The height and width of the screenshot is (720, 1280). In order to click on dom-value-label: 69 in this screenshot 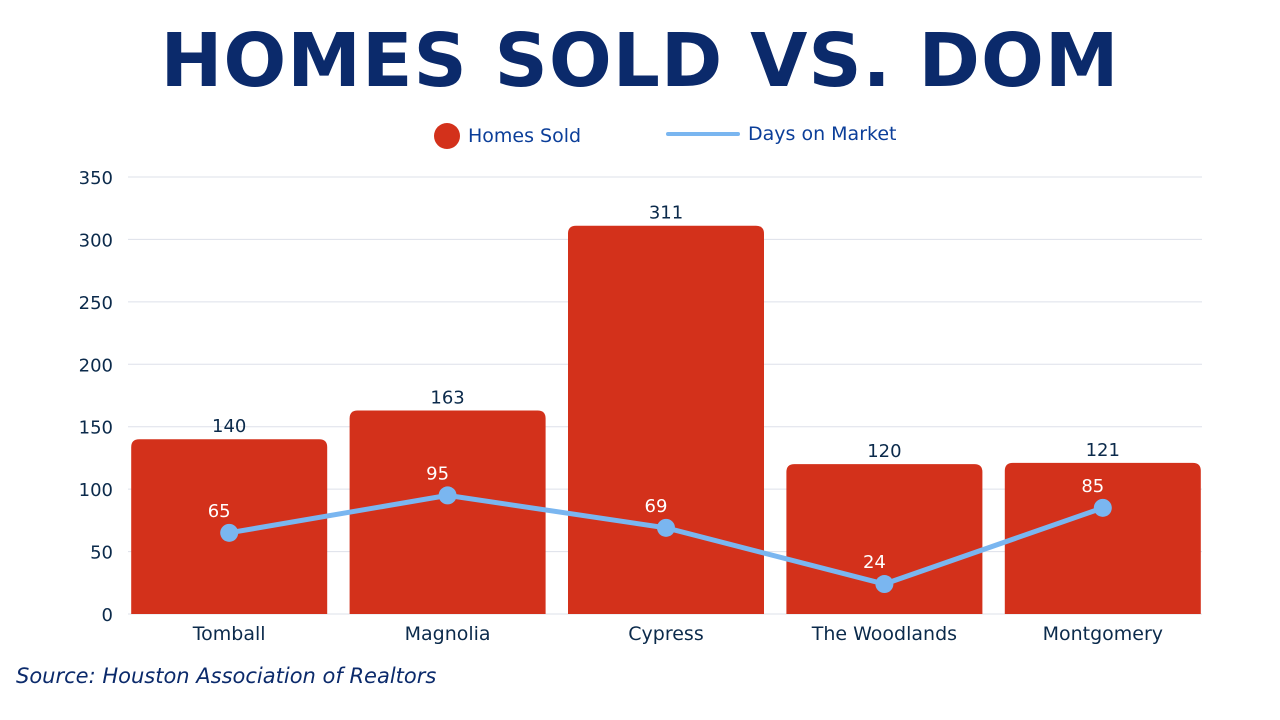, I will do `click(656, 506)`.